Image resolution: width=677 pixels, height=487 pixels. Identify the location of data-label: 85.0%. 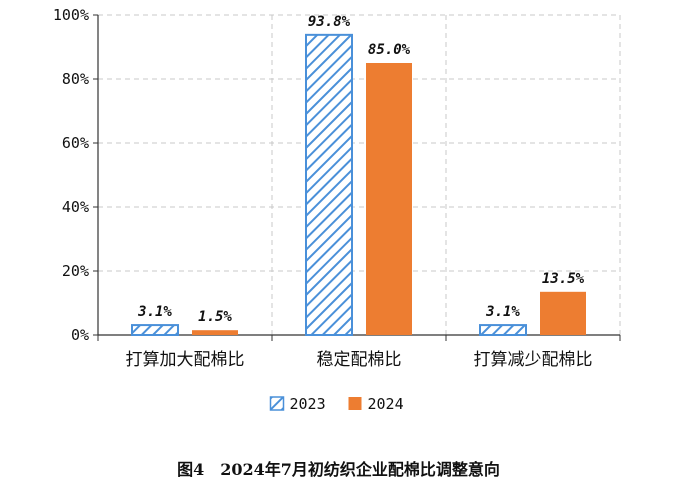
(389, 50).